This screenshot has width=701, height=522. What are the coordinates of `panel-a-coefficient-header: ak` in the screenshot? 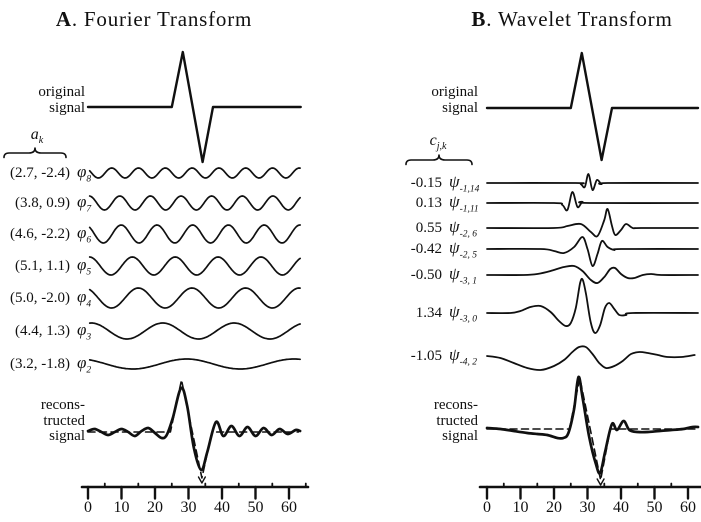 It's located at (37, 136).